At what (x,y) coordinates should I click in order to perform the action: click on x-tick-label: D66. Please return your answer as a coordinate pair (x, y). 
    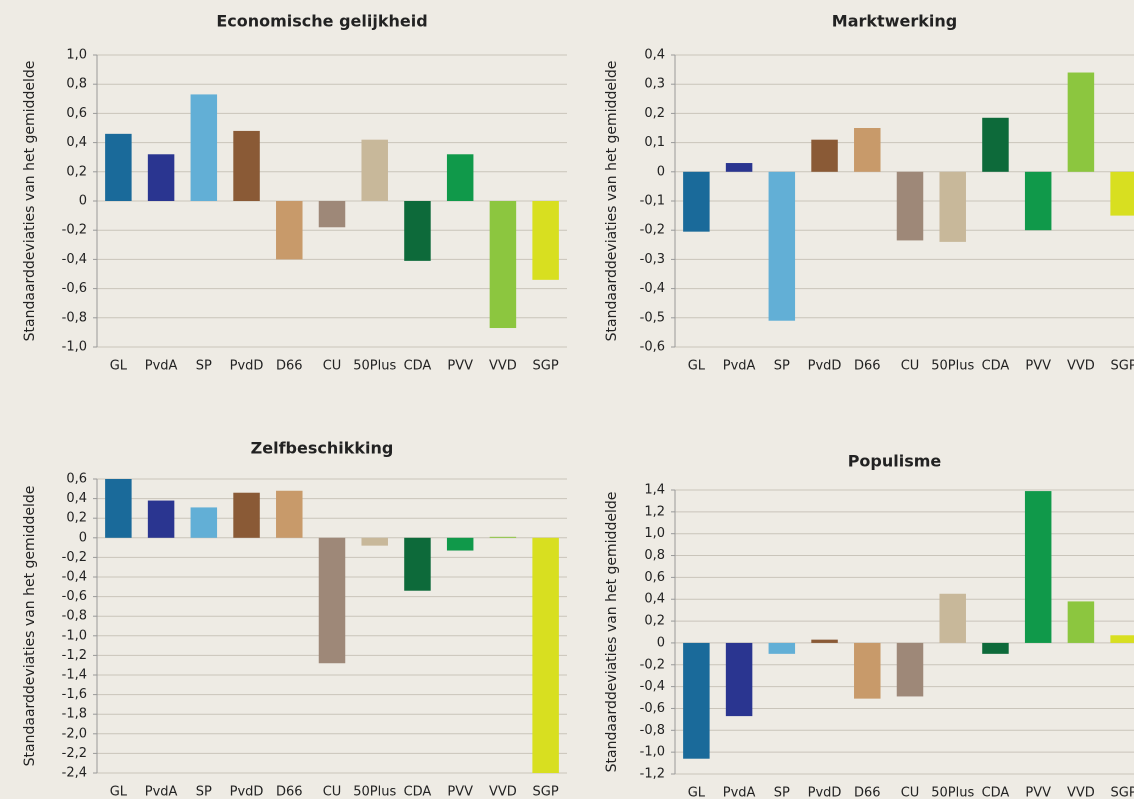
    Looking at the image, I should click on (867, 366).